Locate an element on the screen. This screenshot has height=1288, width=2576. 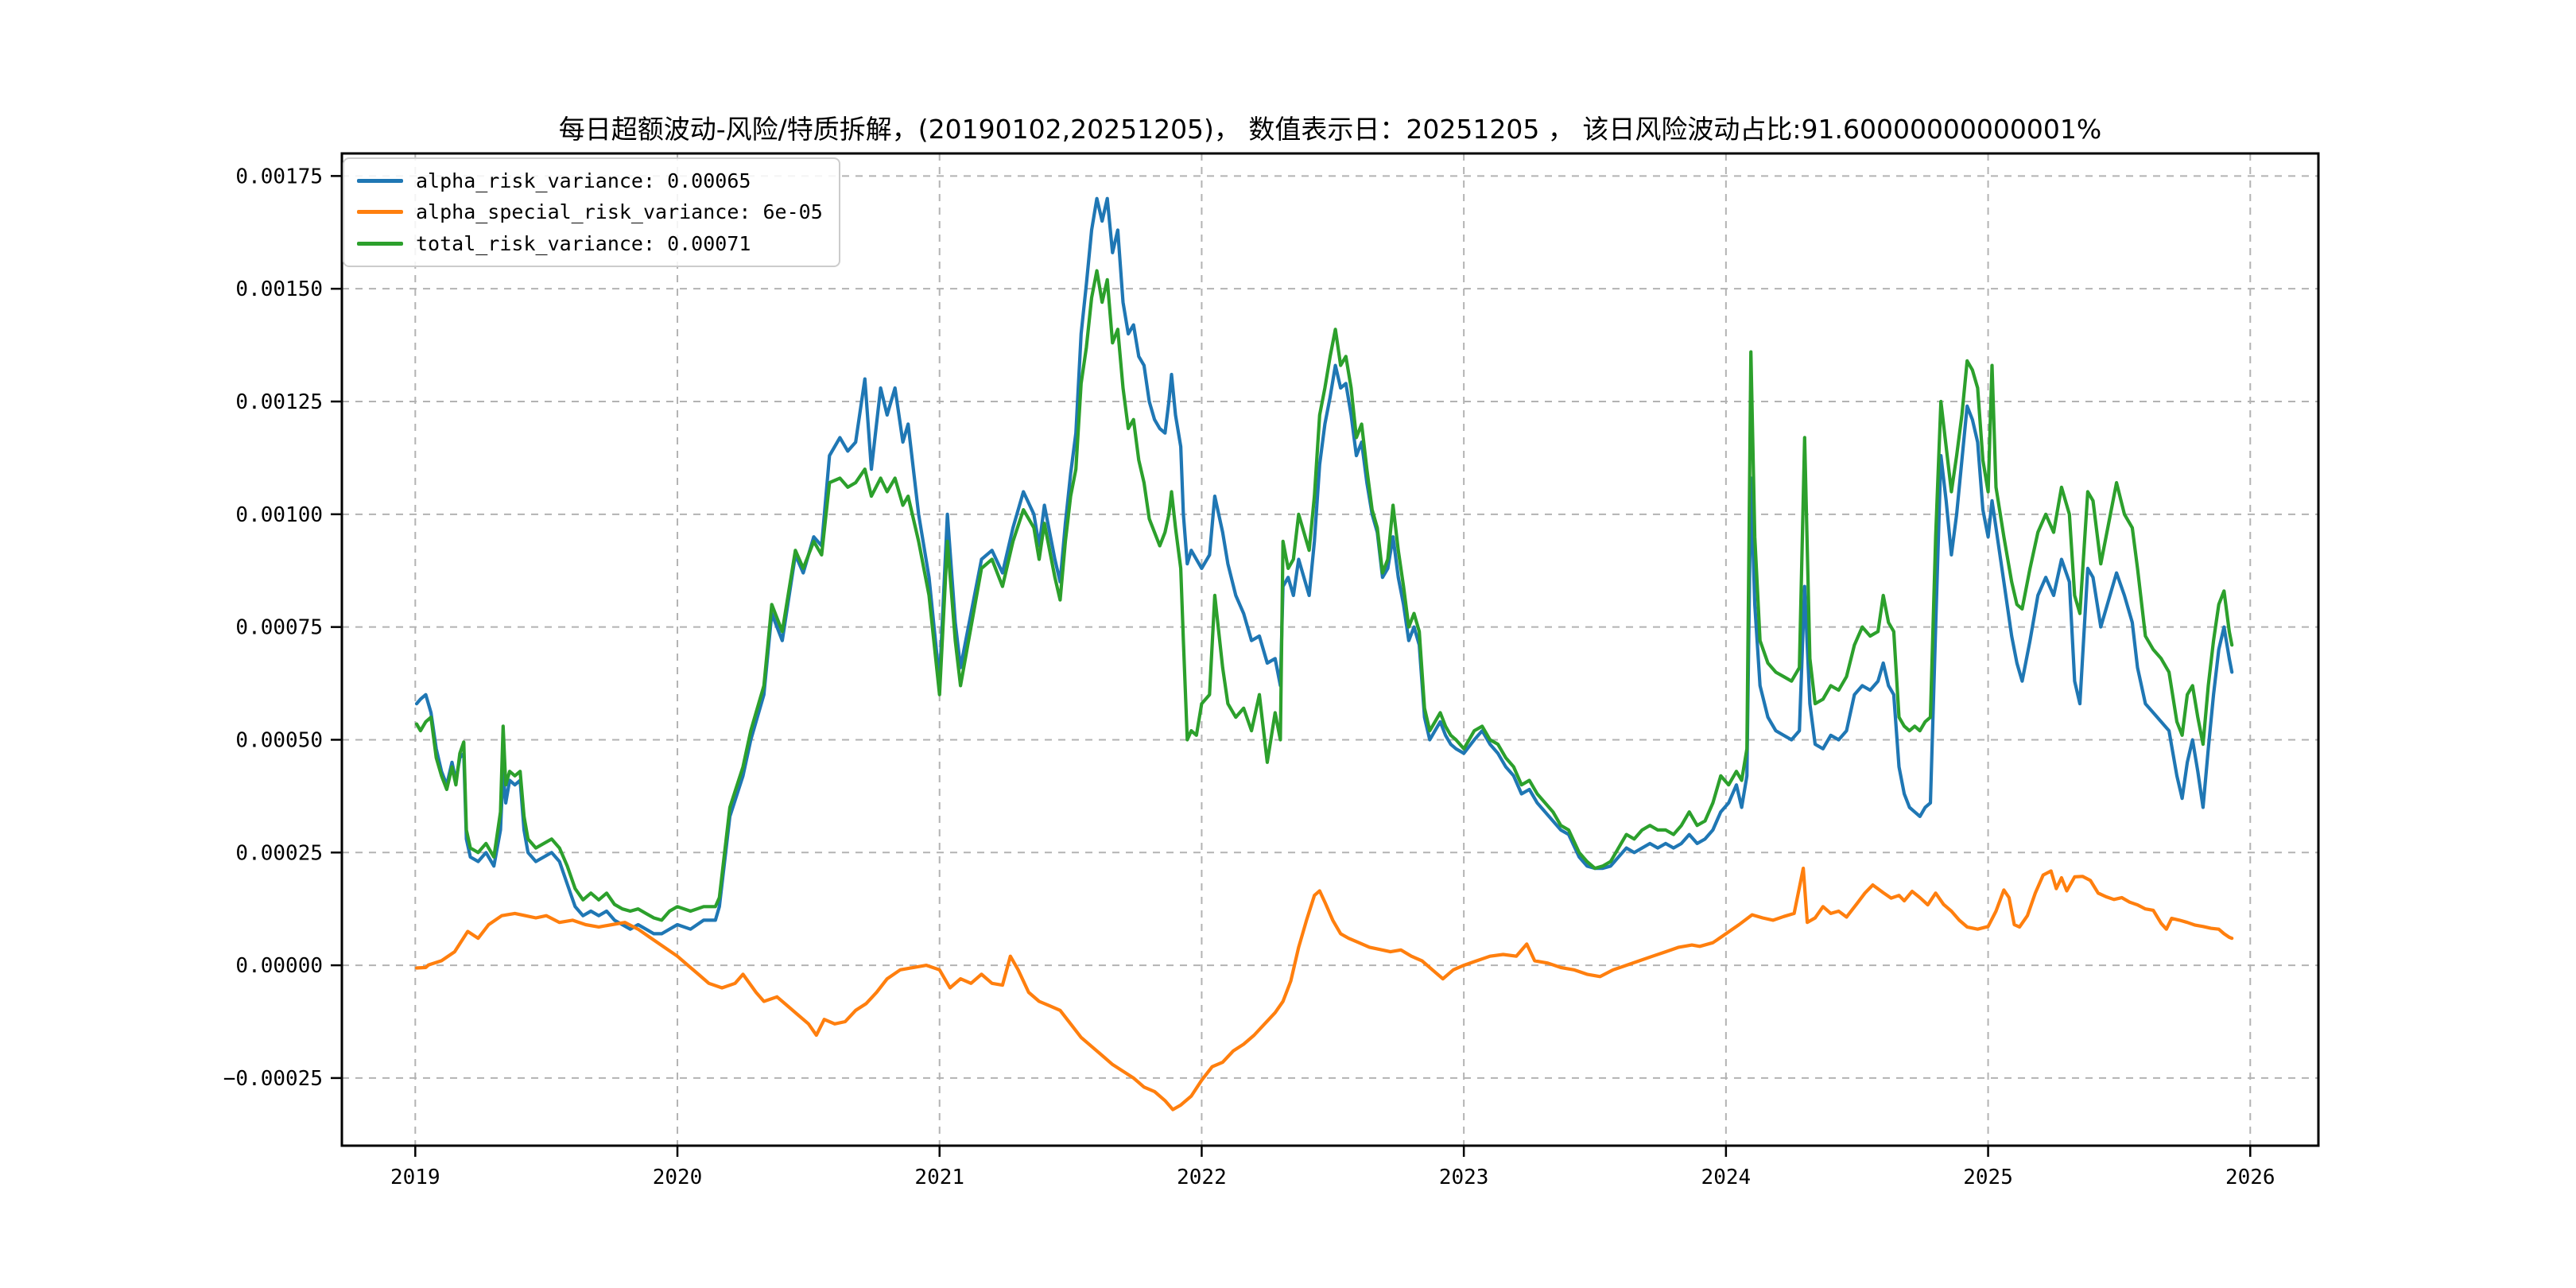
x-tick-label: 2025 is located at coordinates (1988, 1177).